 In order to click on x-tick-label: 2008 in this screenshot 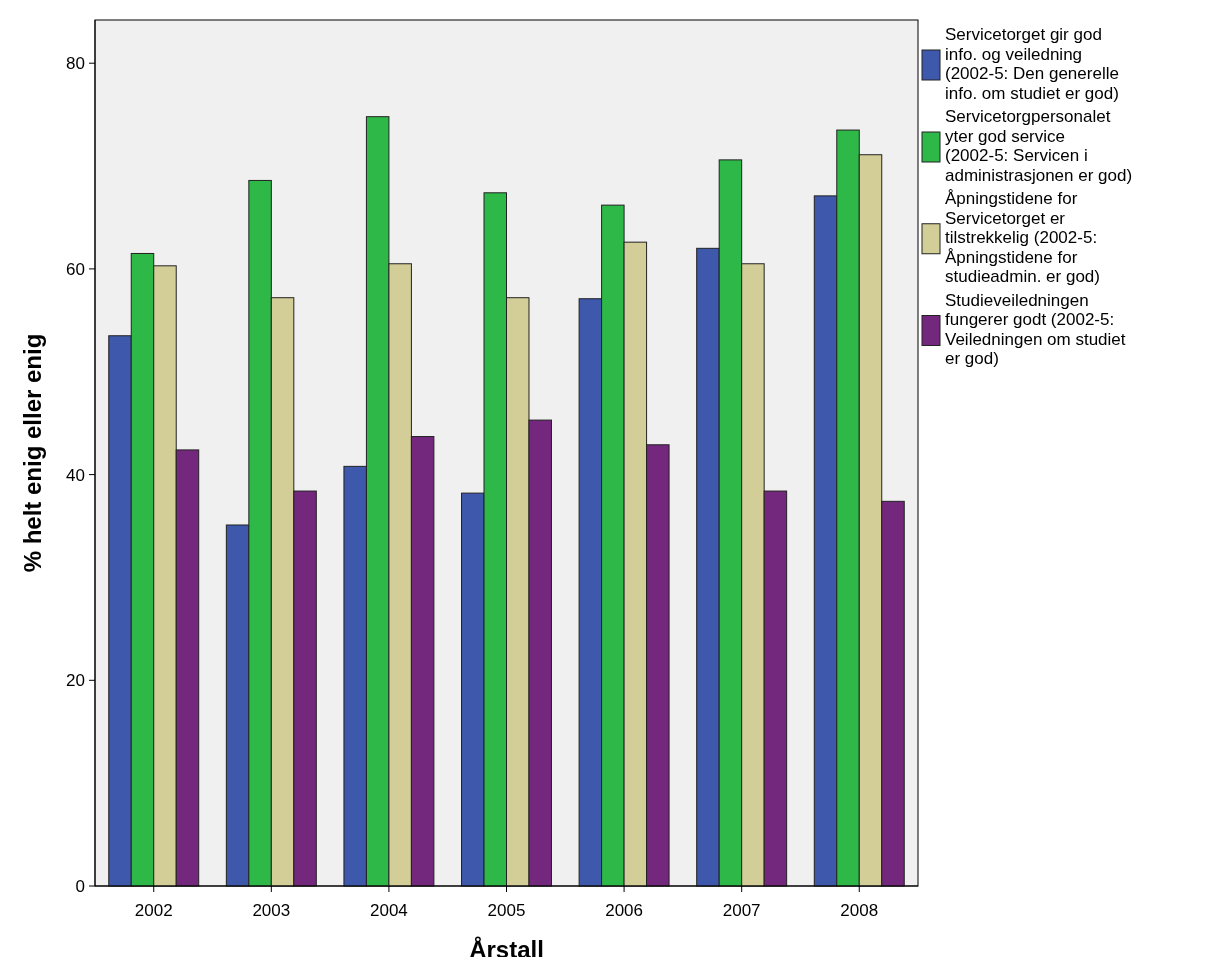, I will do `click(859, 910)`.